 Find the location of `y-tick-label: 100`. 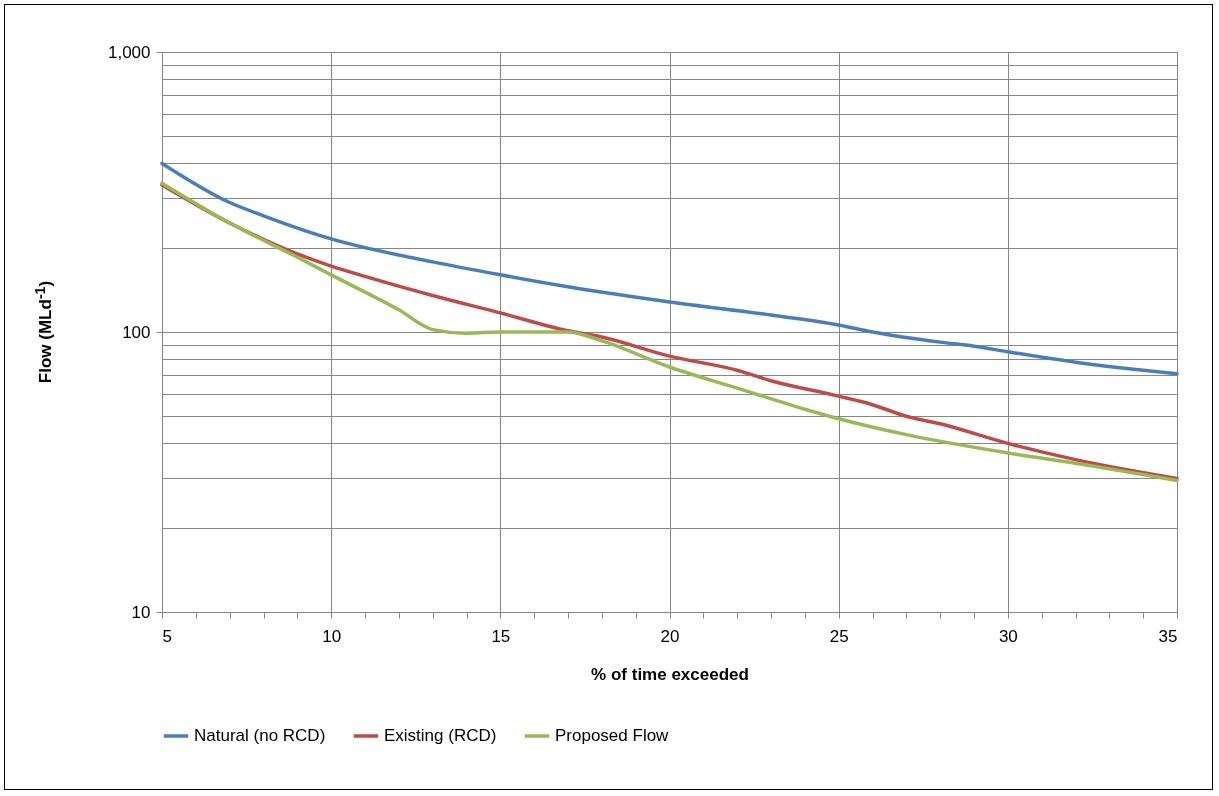

y-tick-label: 100 is located at coordinates (136, 332).